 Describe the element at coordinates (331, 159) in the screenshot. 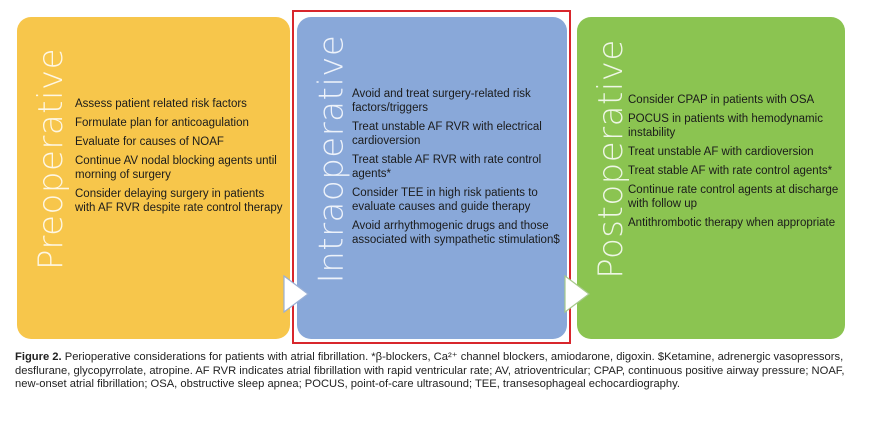

I see `intraoperative-title: Intraoperative` at that location.